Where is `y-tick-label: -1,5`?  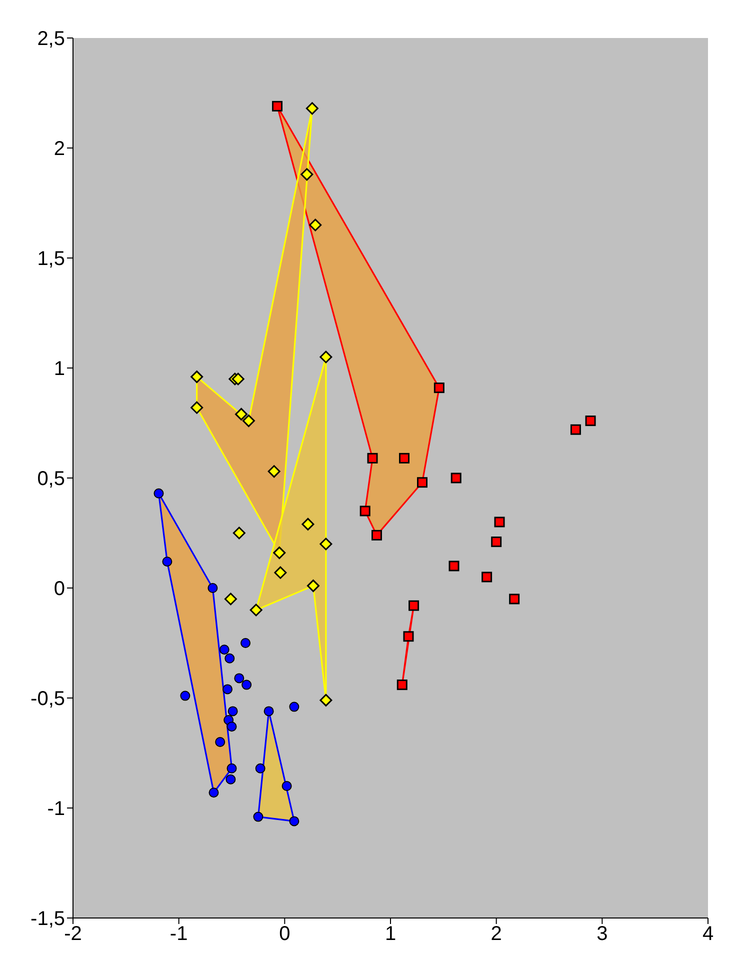
y-tick-label: -1,5 is located at coordinates (47, 919).